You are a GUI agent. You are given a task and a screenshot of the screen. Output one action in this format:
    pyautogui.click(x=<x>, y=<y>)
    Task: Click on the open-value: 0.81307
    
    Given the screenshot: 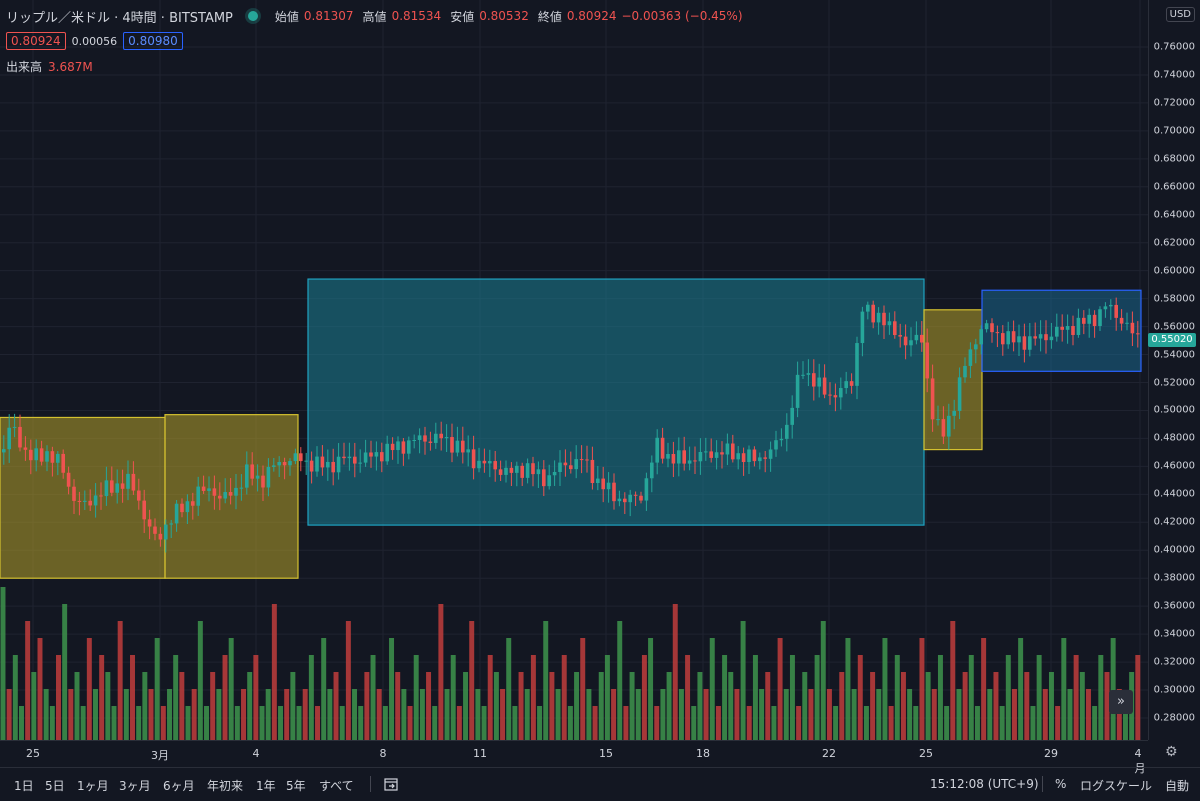 What is the action you would take?
    pyautogui.click(x=328, y=16)
    